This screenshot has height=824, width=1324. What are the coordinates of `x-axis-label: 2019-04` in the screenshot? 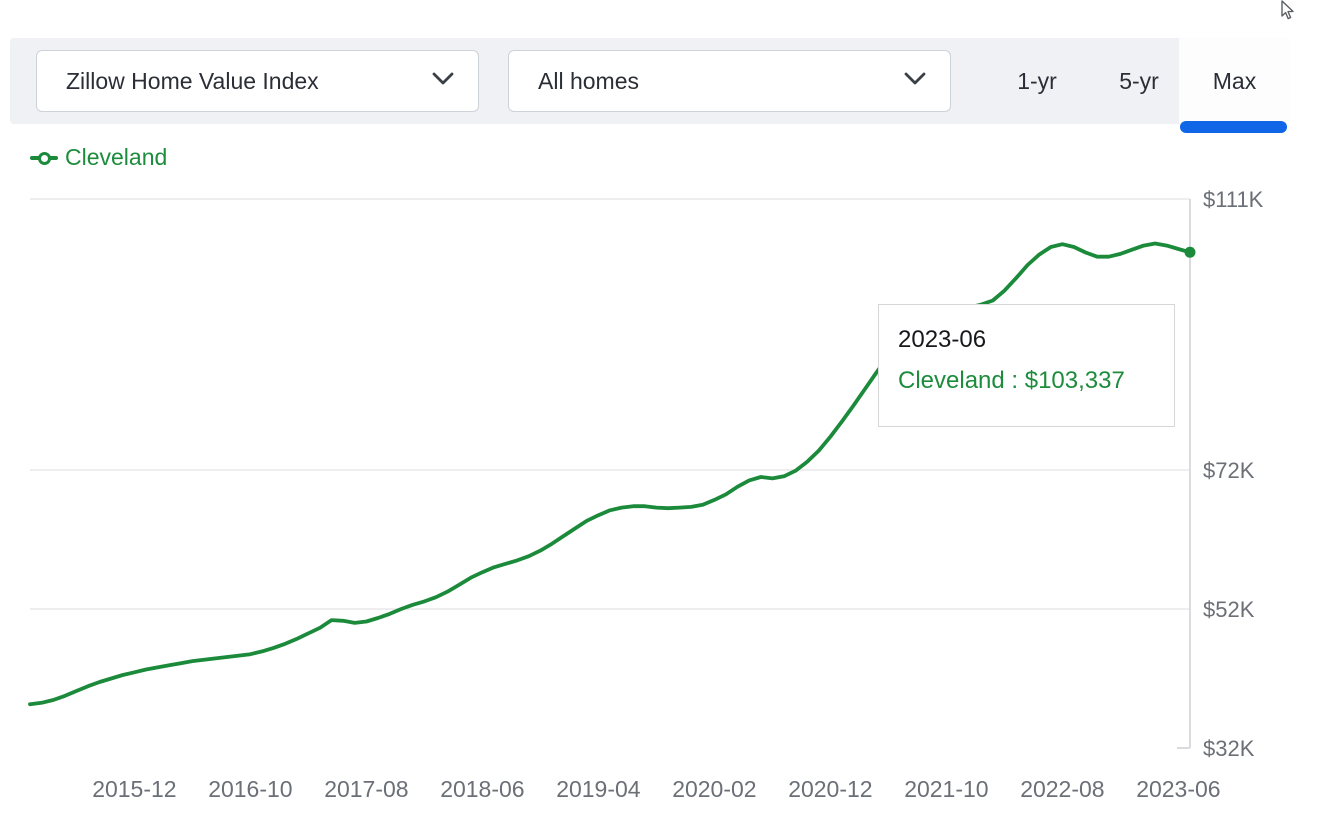 It's located at (598, 789).